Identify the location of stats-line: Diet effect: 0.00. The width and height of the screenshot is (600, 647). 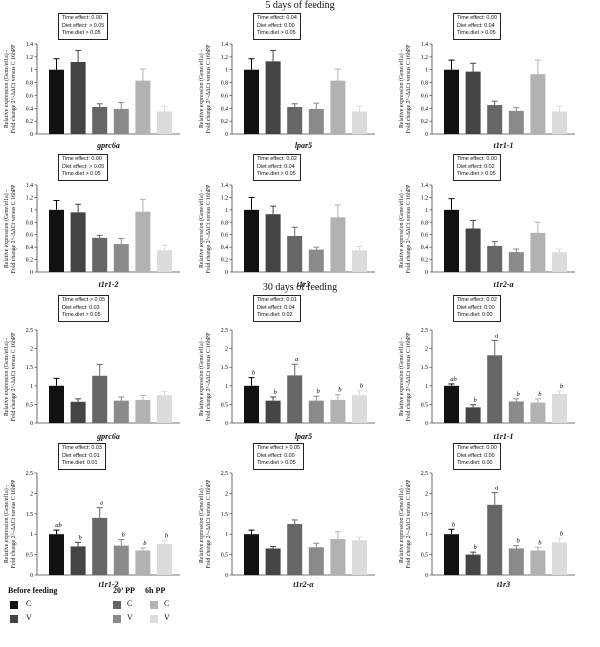
(276, 25).